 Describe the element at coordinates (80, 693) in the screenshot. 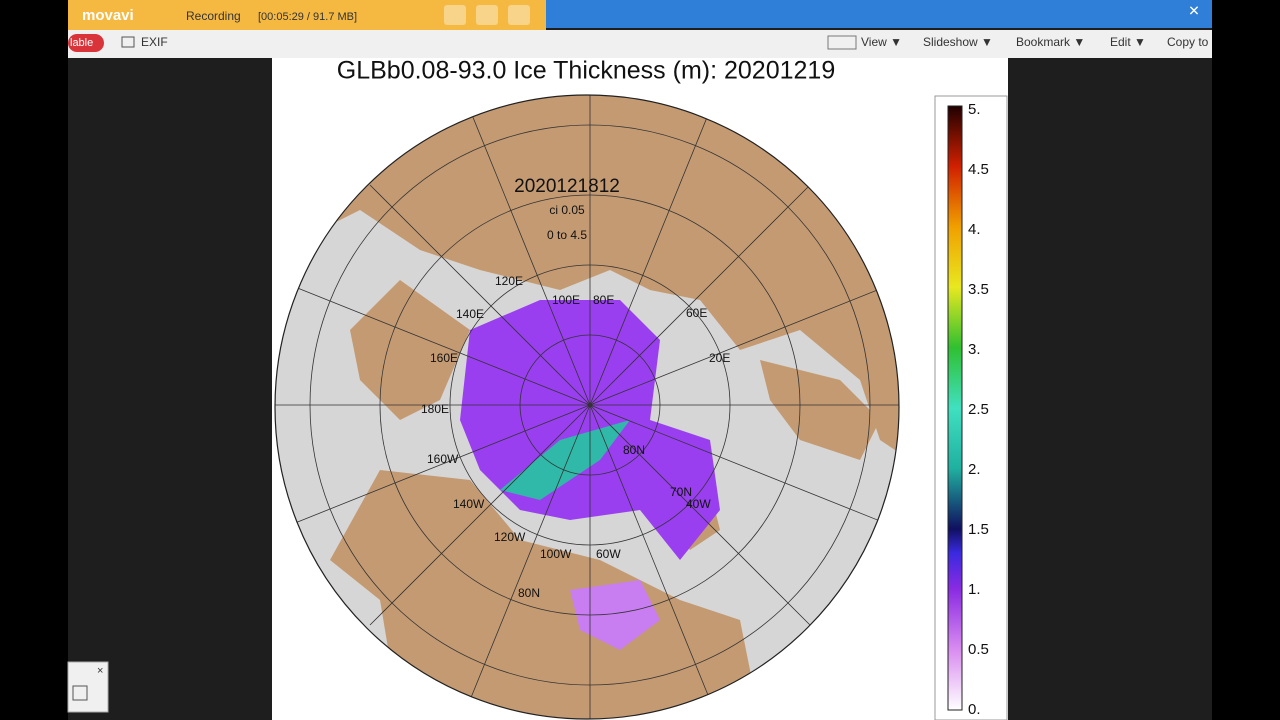

I see `mini-icon` at that location.